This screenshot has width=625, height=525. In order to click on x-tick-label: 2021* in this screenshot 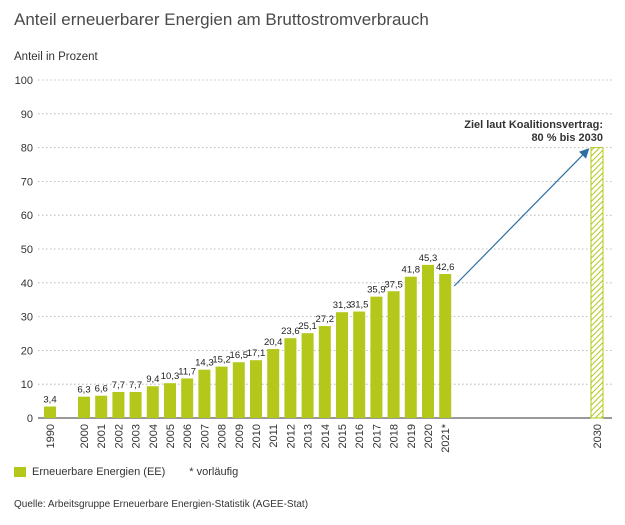, I will do `click(446, 437)`.